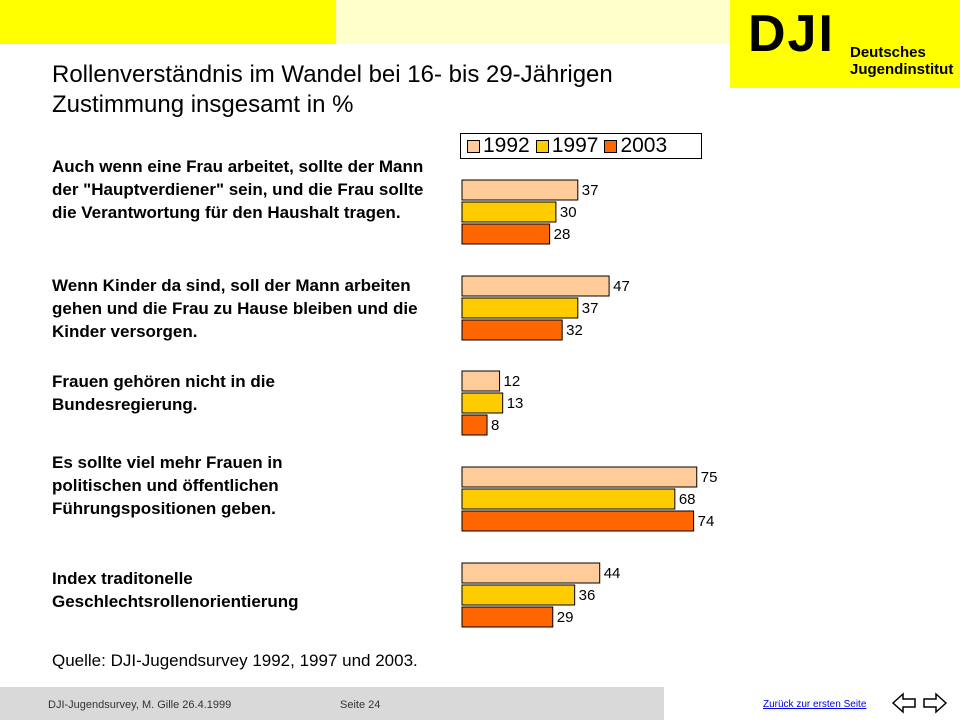 This screenshot has width=960, height=720. Describe the element at coordinates (506, 234) in the screenshot. I see `bar-q1-2003` at that location.